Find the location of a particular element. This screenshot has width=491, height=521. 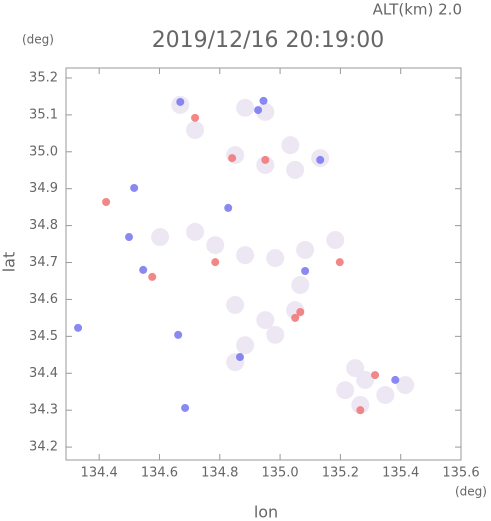

y-tick-label: 35.1 is located at coordinates (43, 114).